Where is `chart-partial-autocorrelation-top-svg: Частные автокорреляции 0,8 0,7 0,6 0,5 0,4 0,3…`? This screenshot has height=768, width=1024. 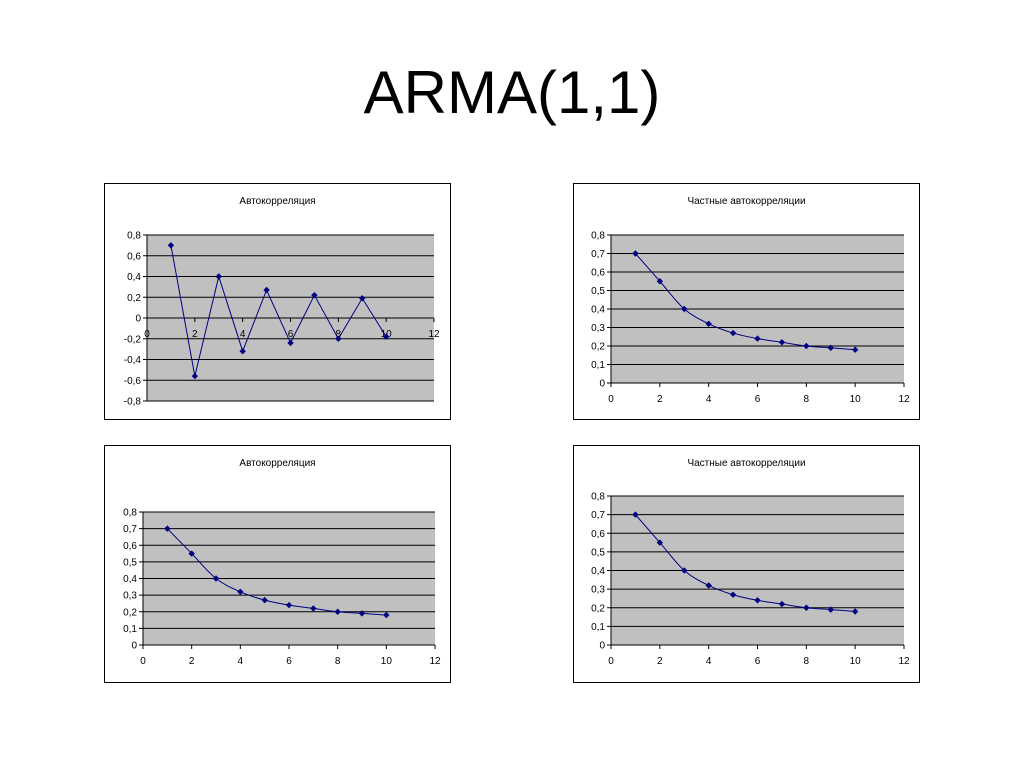
chart-partial-autocorrelation-top-svg: Частные автокорреляции 0,8 0,7 0,6 0,5 0,4 0,3… is located at coordinates (750, 300).